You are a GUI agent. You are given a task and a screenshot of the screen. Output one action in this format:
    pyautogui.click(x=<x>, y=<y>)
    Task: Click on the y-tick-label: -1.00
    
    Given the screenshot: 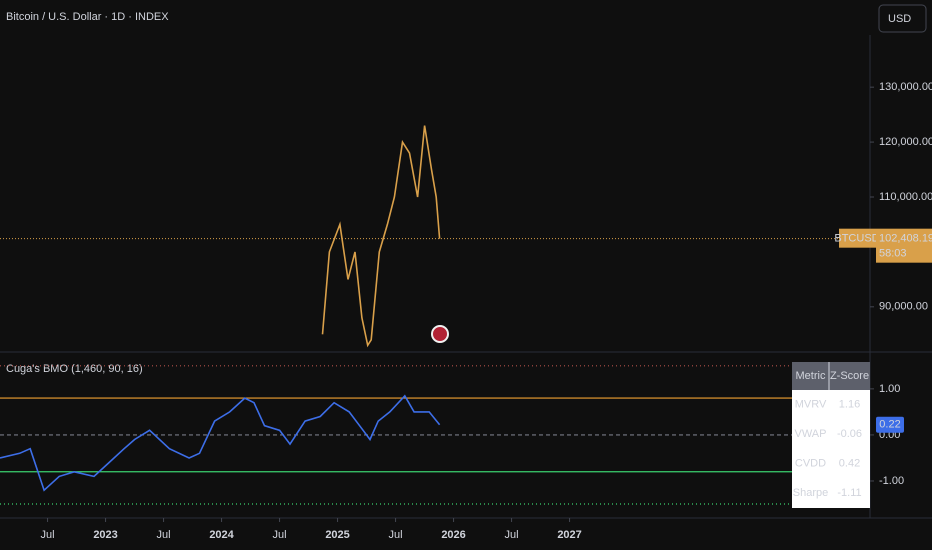 What is the action you would take?
    pyautogui.click(x=891, y=481)
    